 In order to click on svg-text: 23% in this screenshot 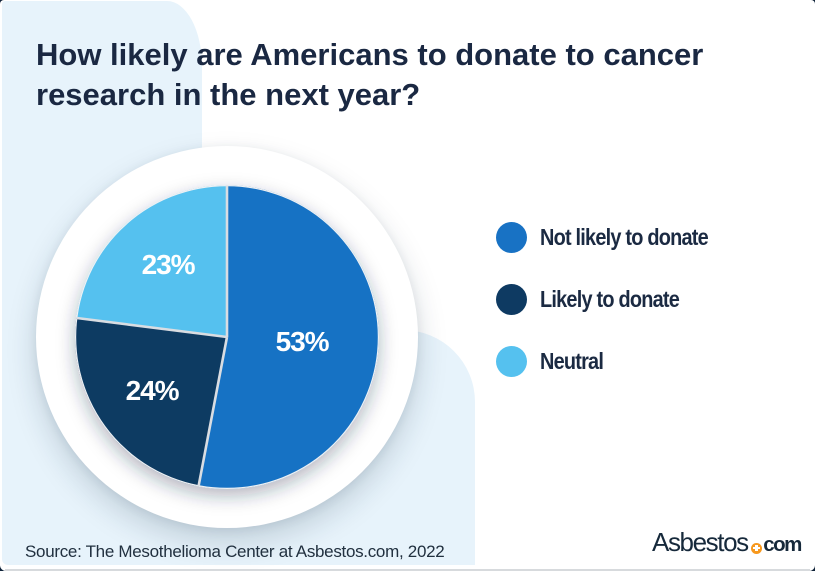, I will do `click(169, 264)`.